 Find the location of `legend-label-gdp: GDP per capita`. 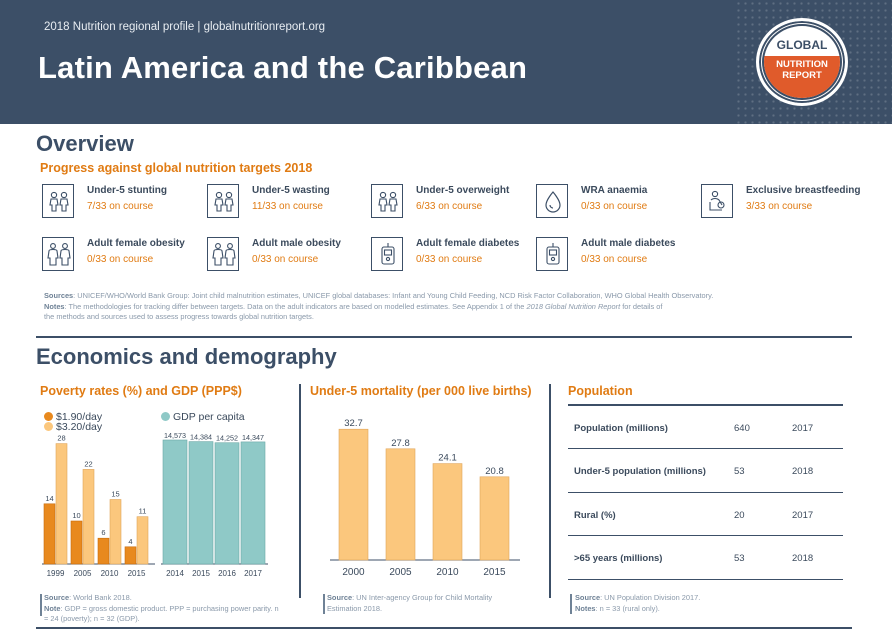

legend-label-gdp: GDP per capita is located at coordinates (209, 417).